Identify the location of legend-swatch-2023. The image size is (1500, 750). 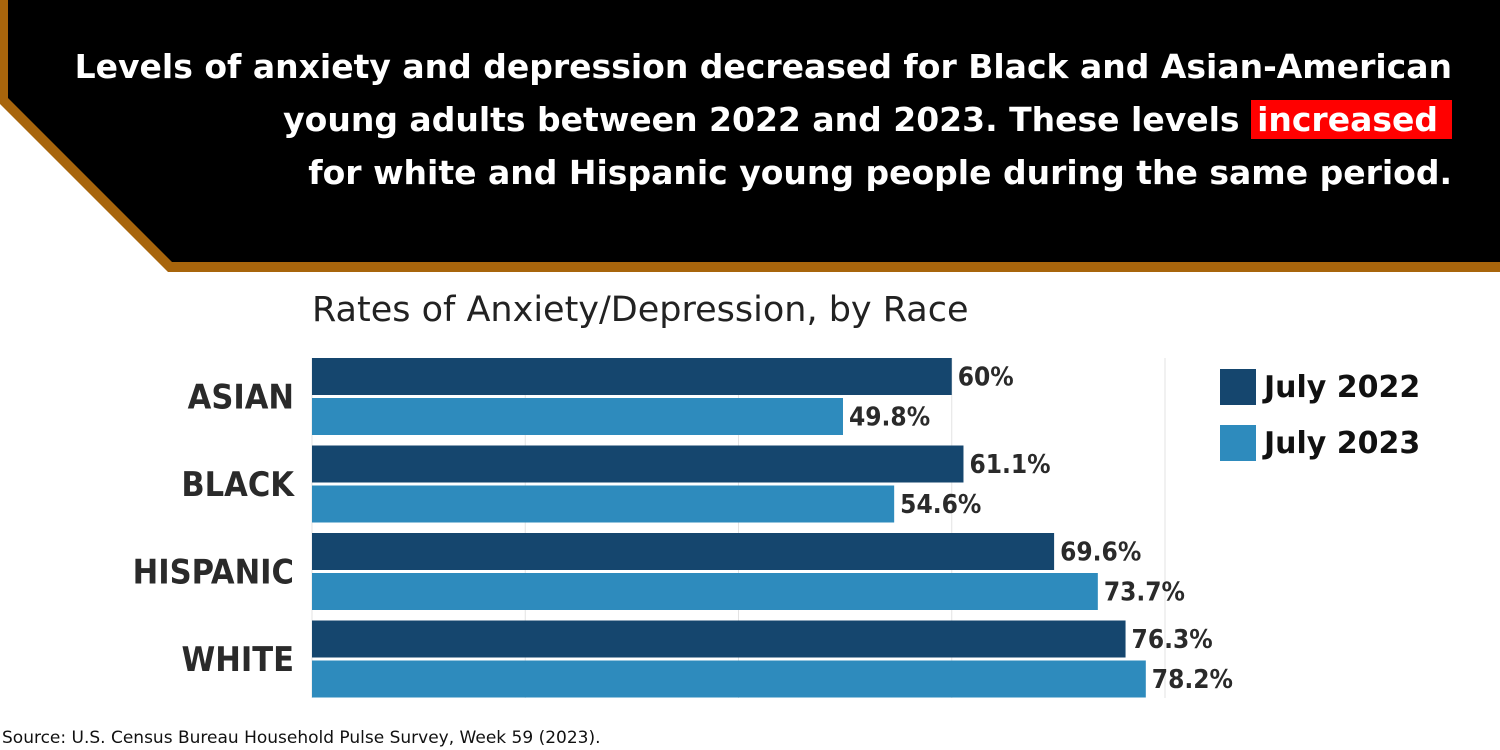
(1238, 443).